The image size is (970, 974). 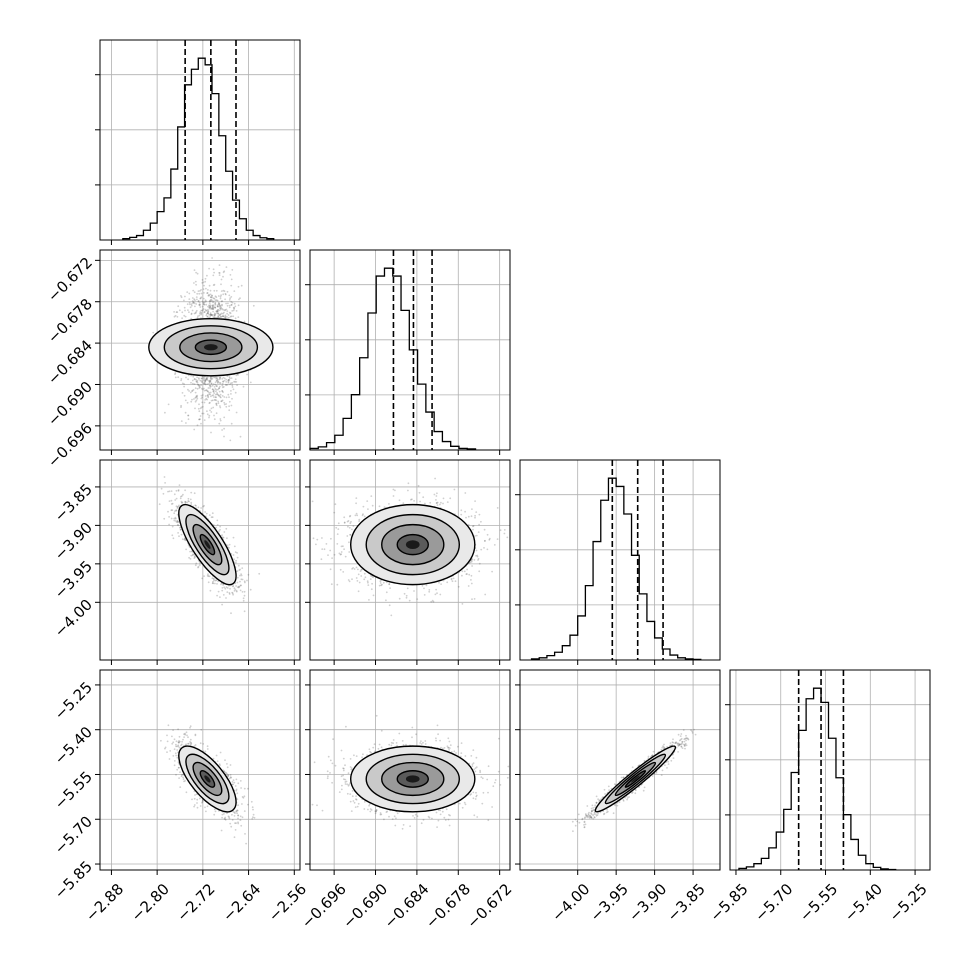 I want to click on scatter-panel-r2-c0, so click(x=197, y=562).